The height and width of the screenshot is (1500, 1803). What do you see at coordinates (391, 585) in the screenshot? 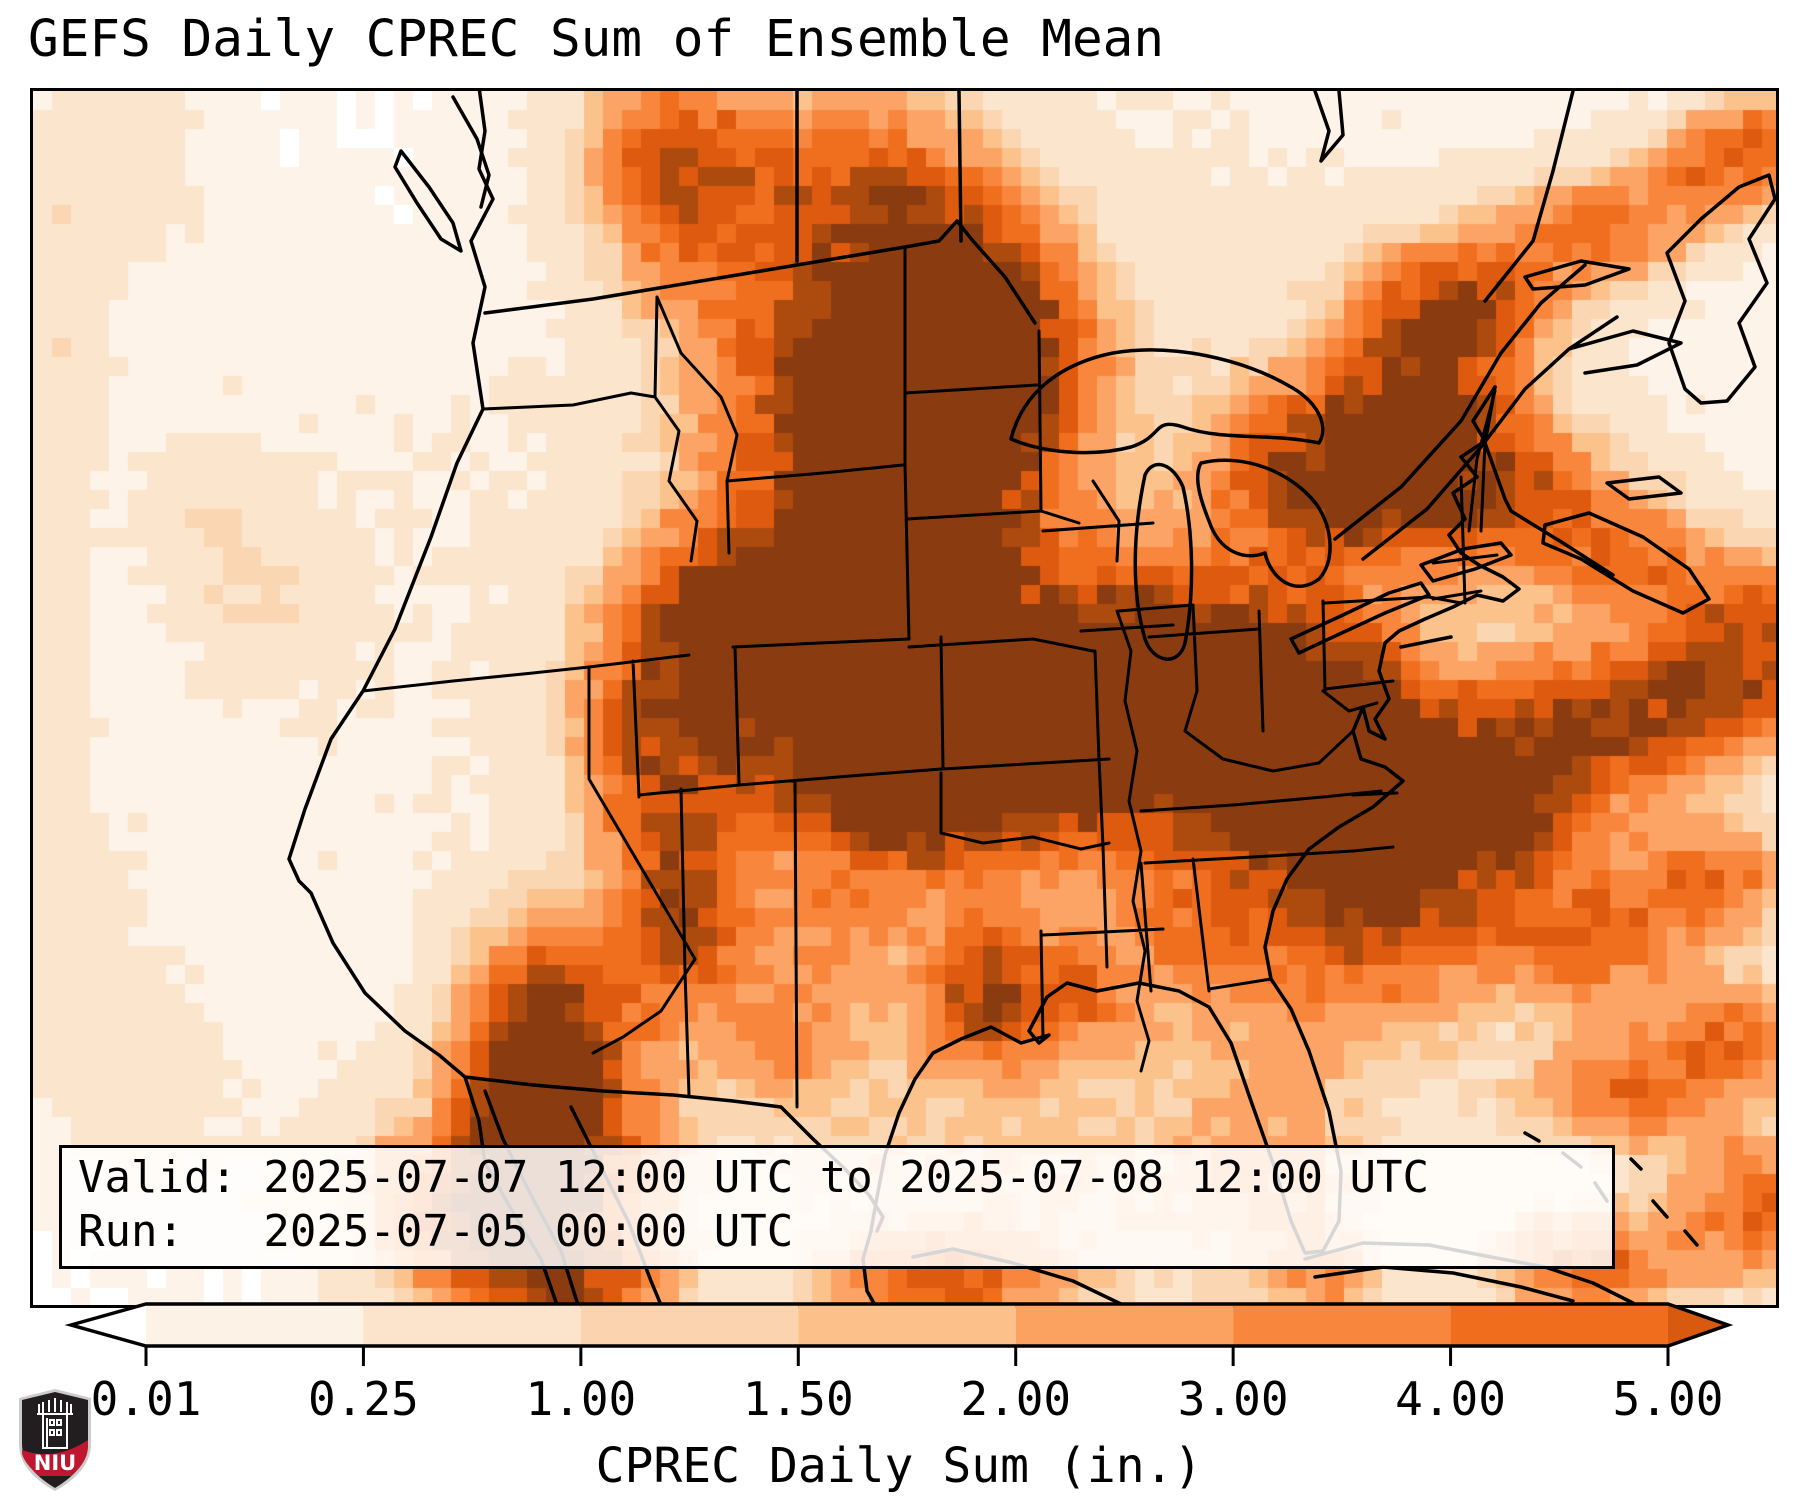
I see `pacific-coast-line` at bounding box center [391, 585].